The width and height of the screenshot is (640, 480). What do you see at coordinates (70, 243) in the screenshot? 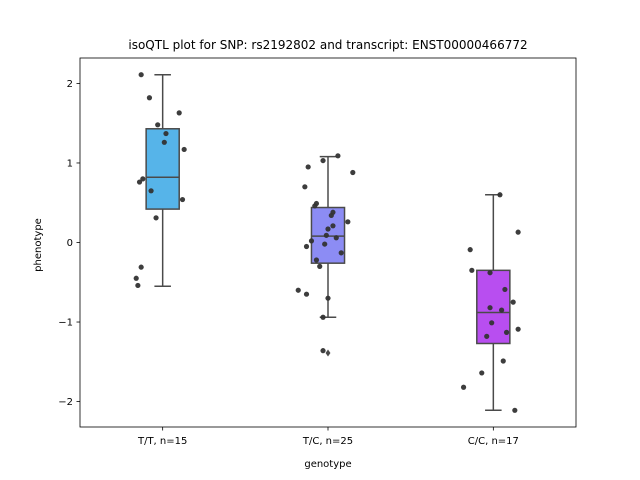
I see `y-tick-label: 0` at bounding box center [70, 243].